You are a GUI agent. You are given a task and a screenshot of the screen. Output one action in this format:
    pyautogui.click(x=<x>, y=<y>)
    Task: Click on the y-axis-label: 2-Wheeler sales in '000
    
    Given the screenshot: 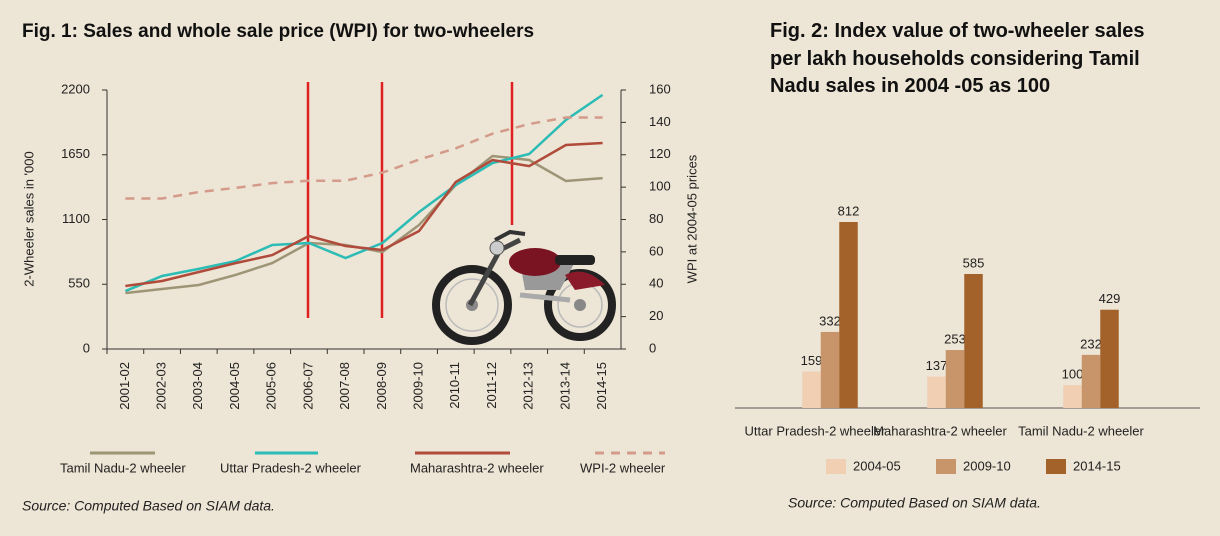 What is the action you would take?
    pyautogui.click(x=28, y=218)
    